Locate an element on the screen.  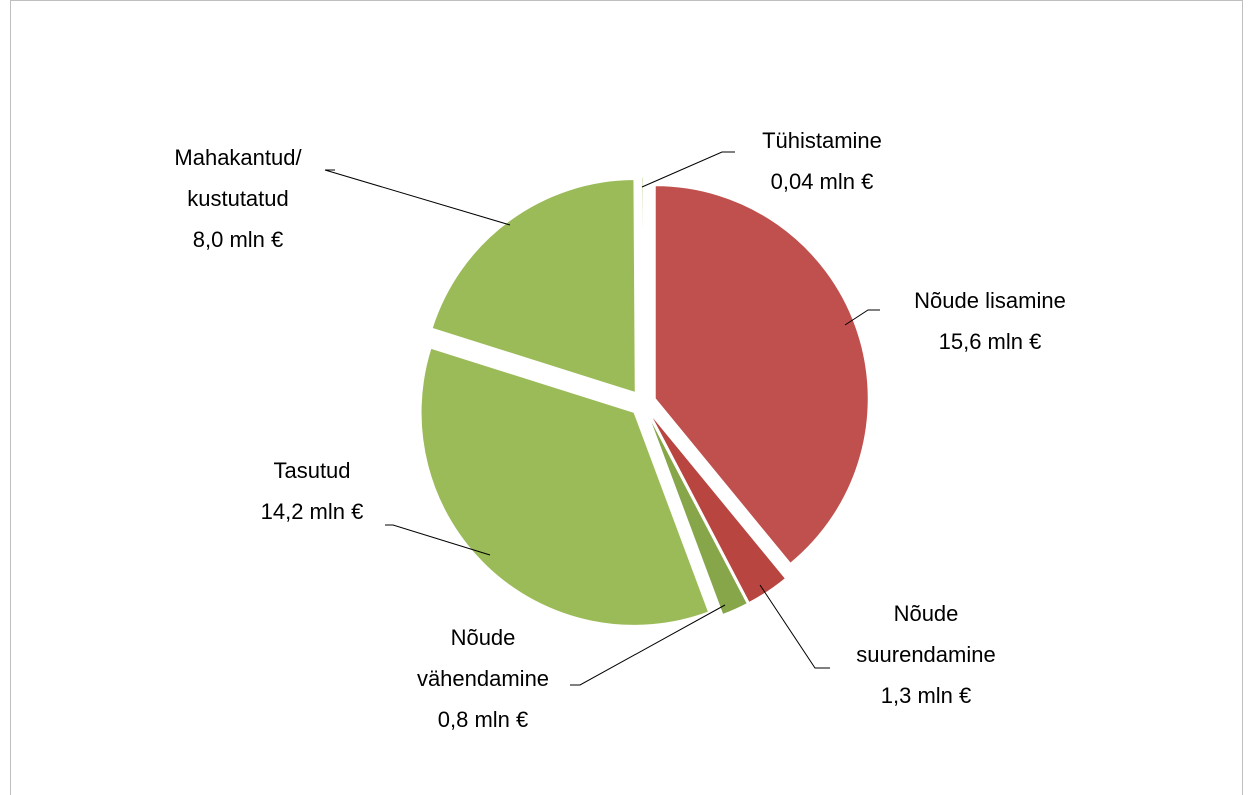
category-label: Nõude lisamine is located at coordinates (990, 300).